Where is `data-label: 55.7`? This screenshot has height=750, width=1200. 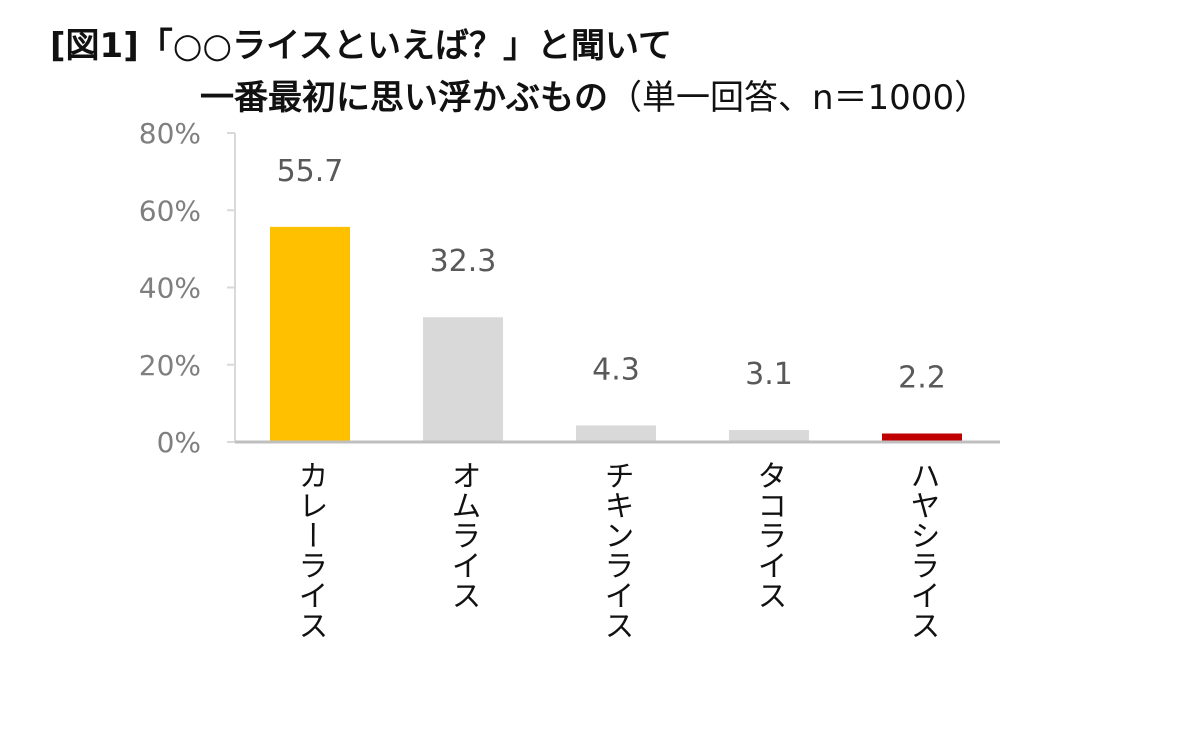 data-label: 55.7 is located at coordinates (310, 171).